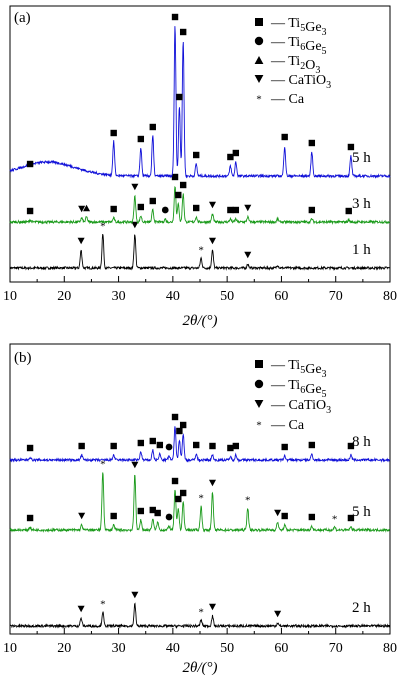  Describe the element at coordinates (200, 290) in the screenshot. I see `panel-a-x-axis: 10 20 30 40 50 60 70 80` at that location.